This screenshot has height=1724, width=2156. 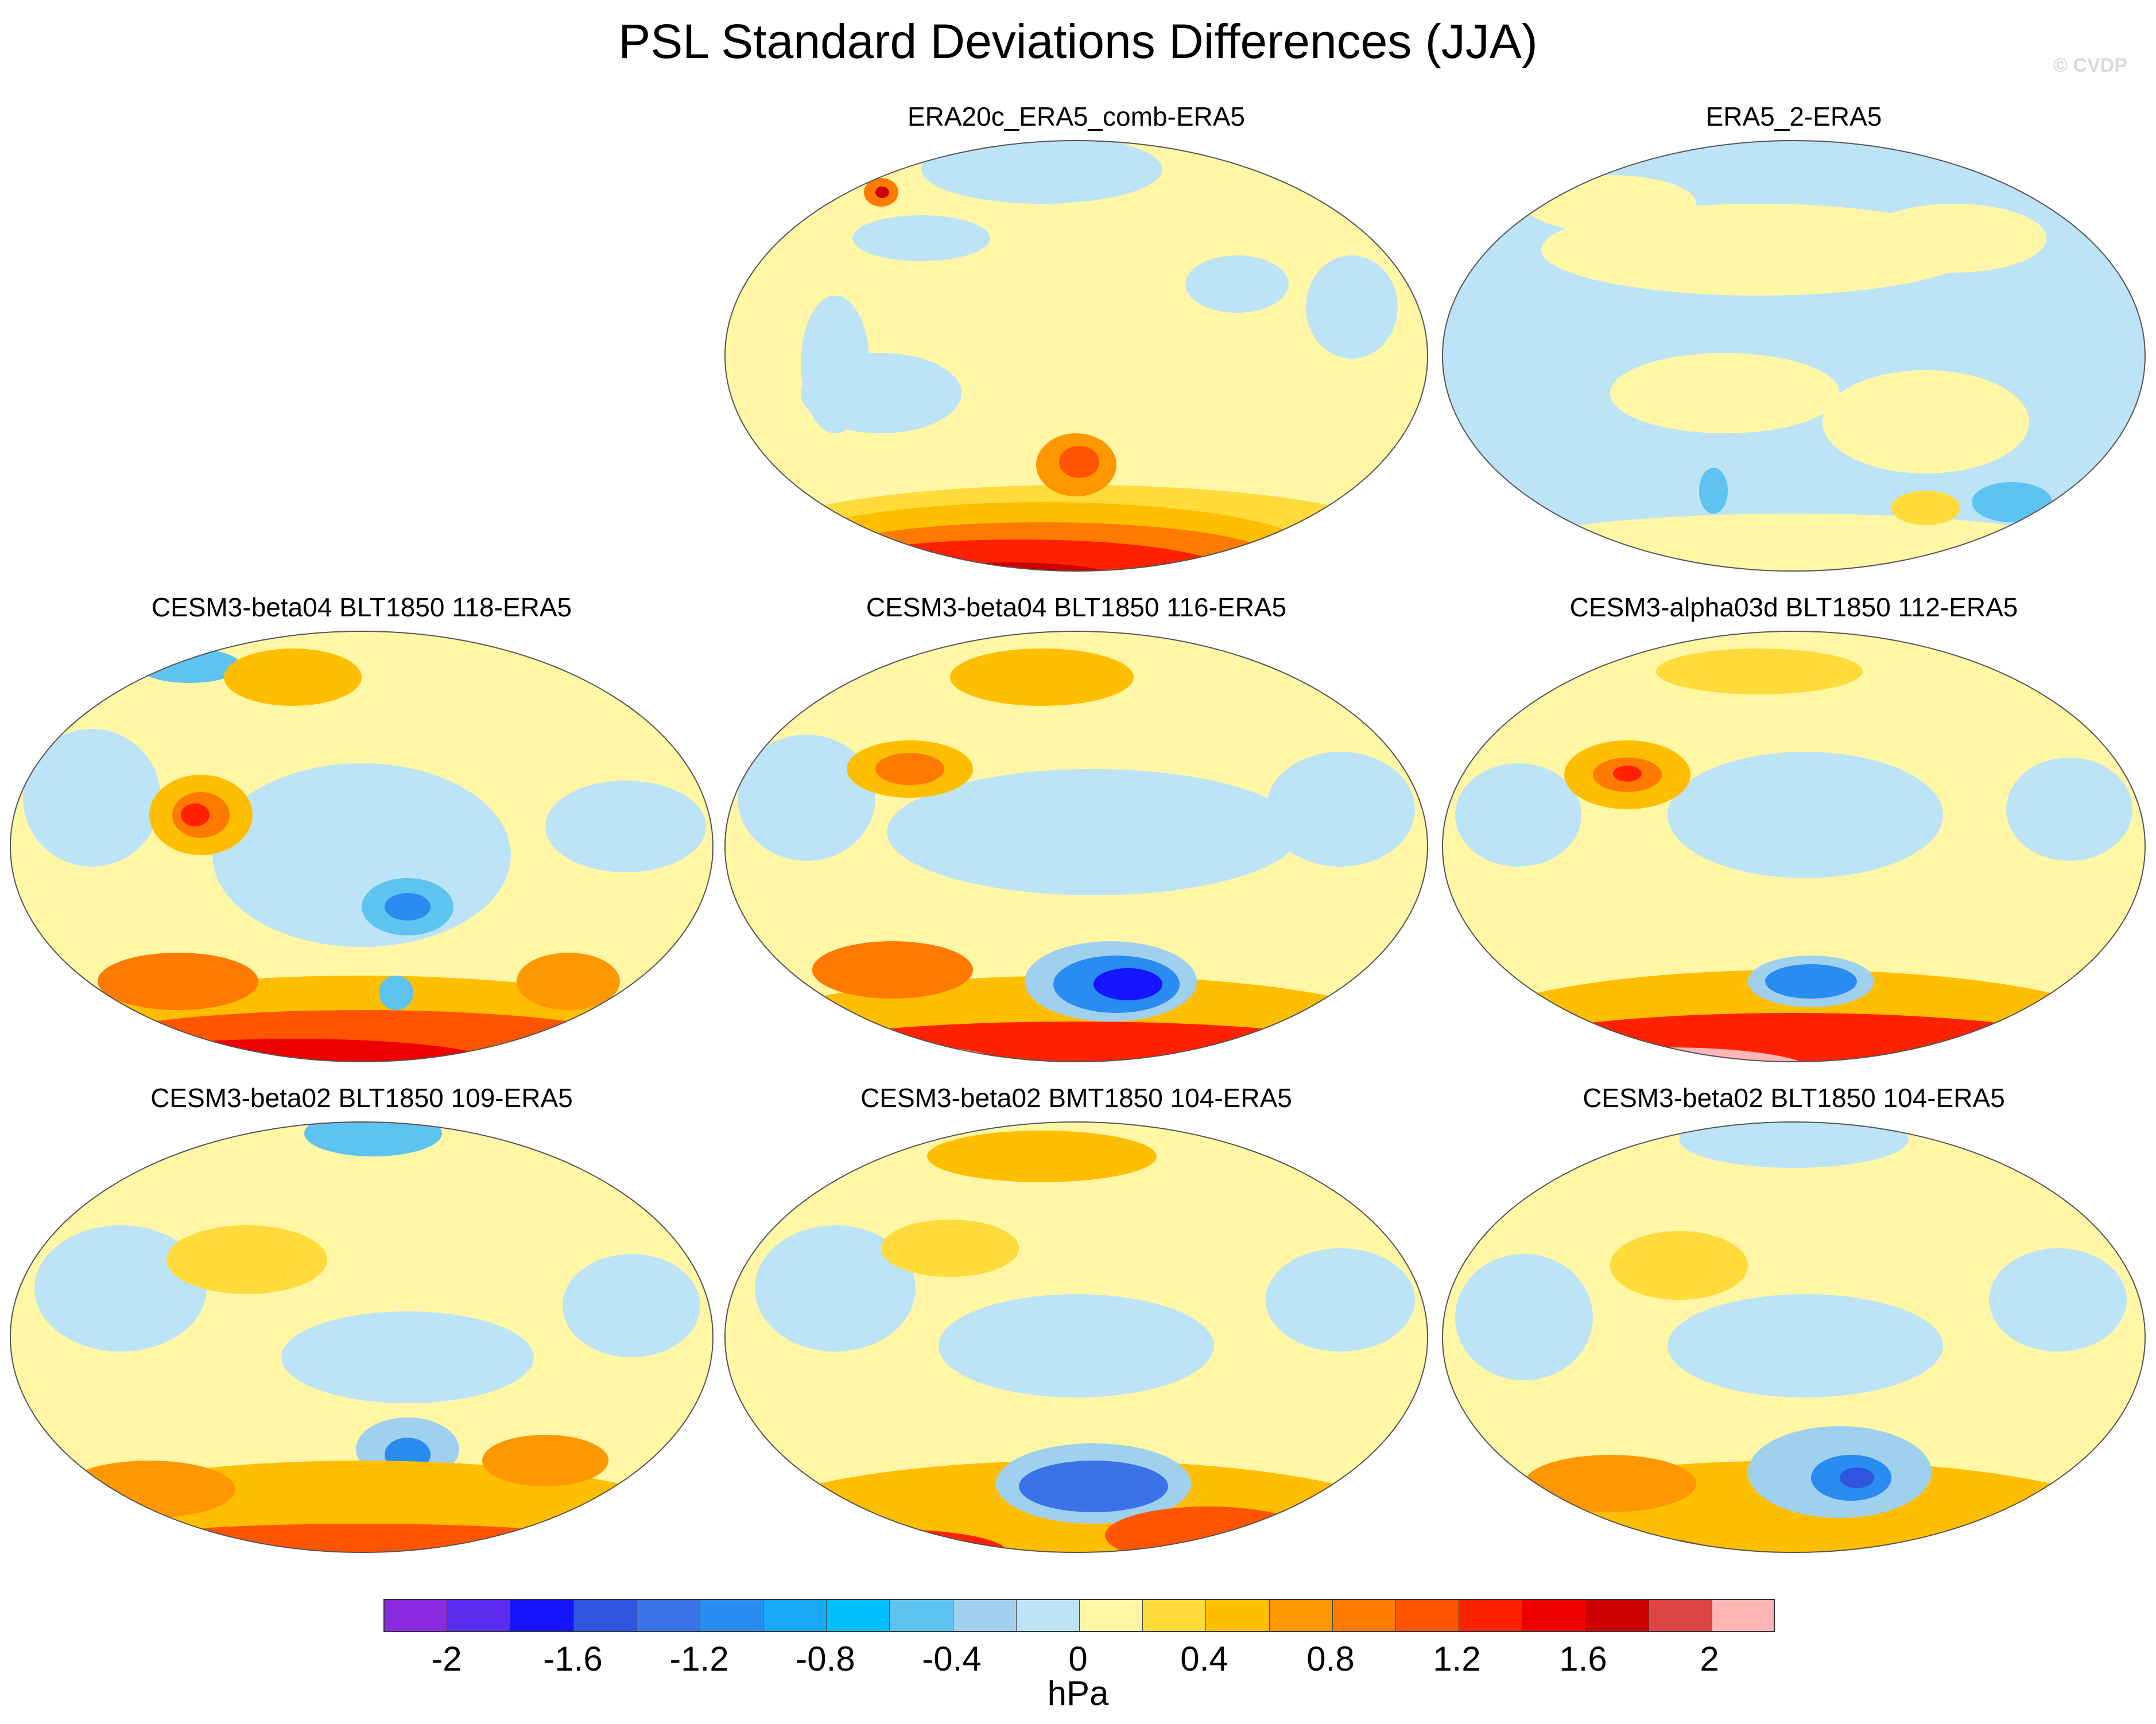 I want to click on map-panel-6: CESM3-beta02 BLT1850 109-ERA5, so click(x=362, y=1340).